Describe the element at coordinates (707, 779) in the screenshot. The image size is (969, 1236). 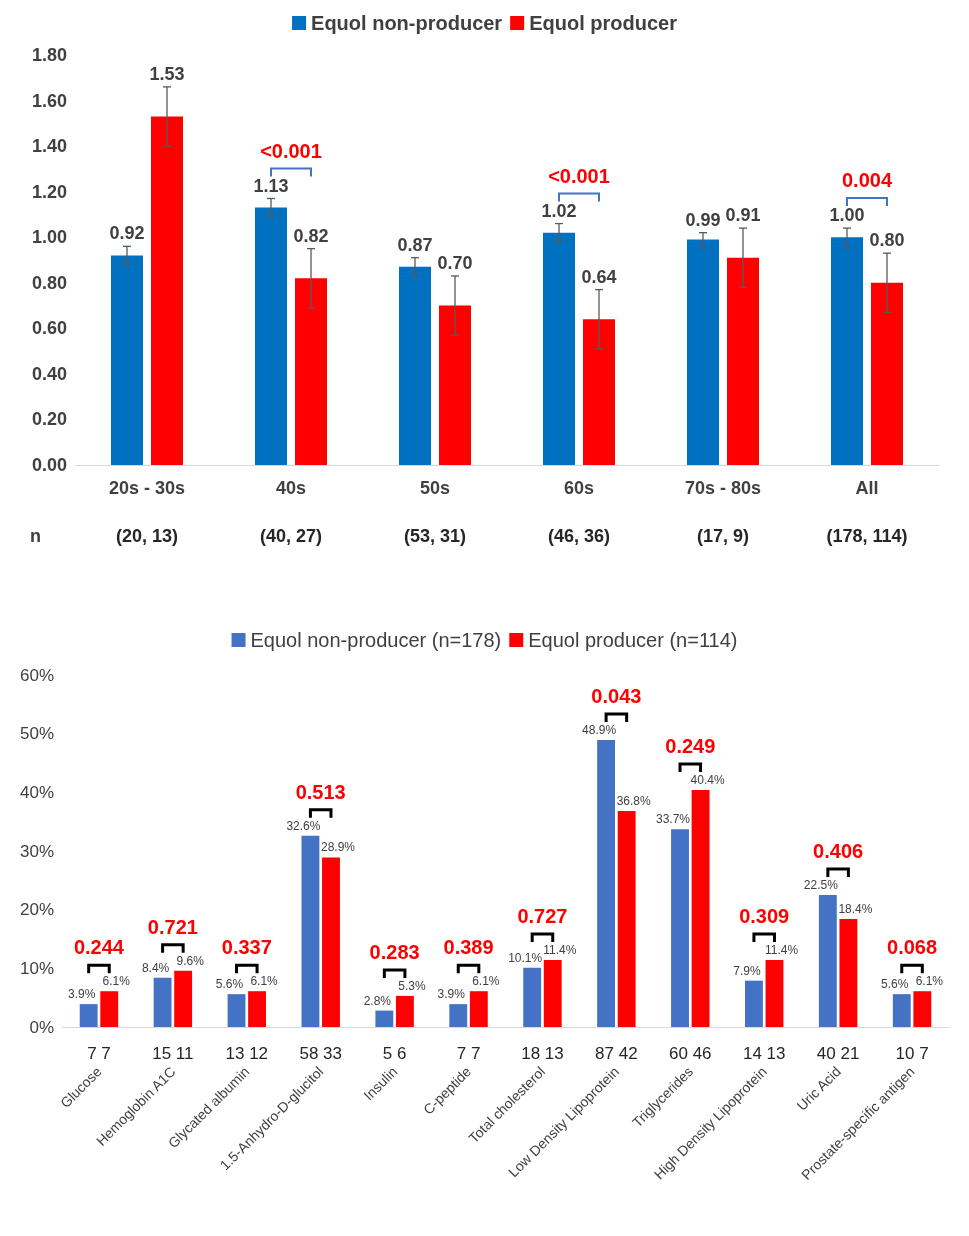
I see `data-label: 40.4%` at that location.